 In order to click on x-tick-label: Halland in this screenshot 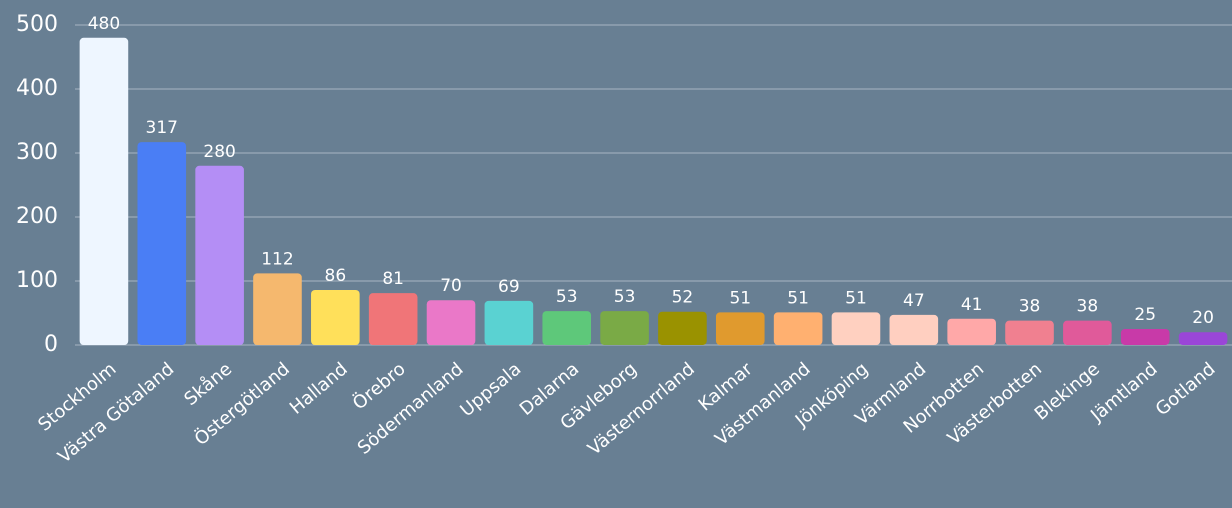, I will do `click(319, 389)`.